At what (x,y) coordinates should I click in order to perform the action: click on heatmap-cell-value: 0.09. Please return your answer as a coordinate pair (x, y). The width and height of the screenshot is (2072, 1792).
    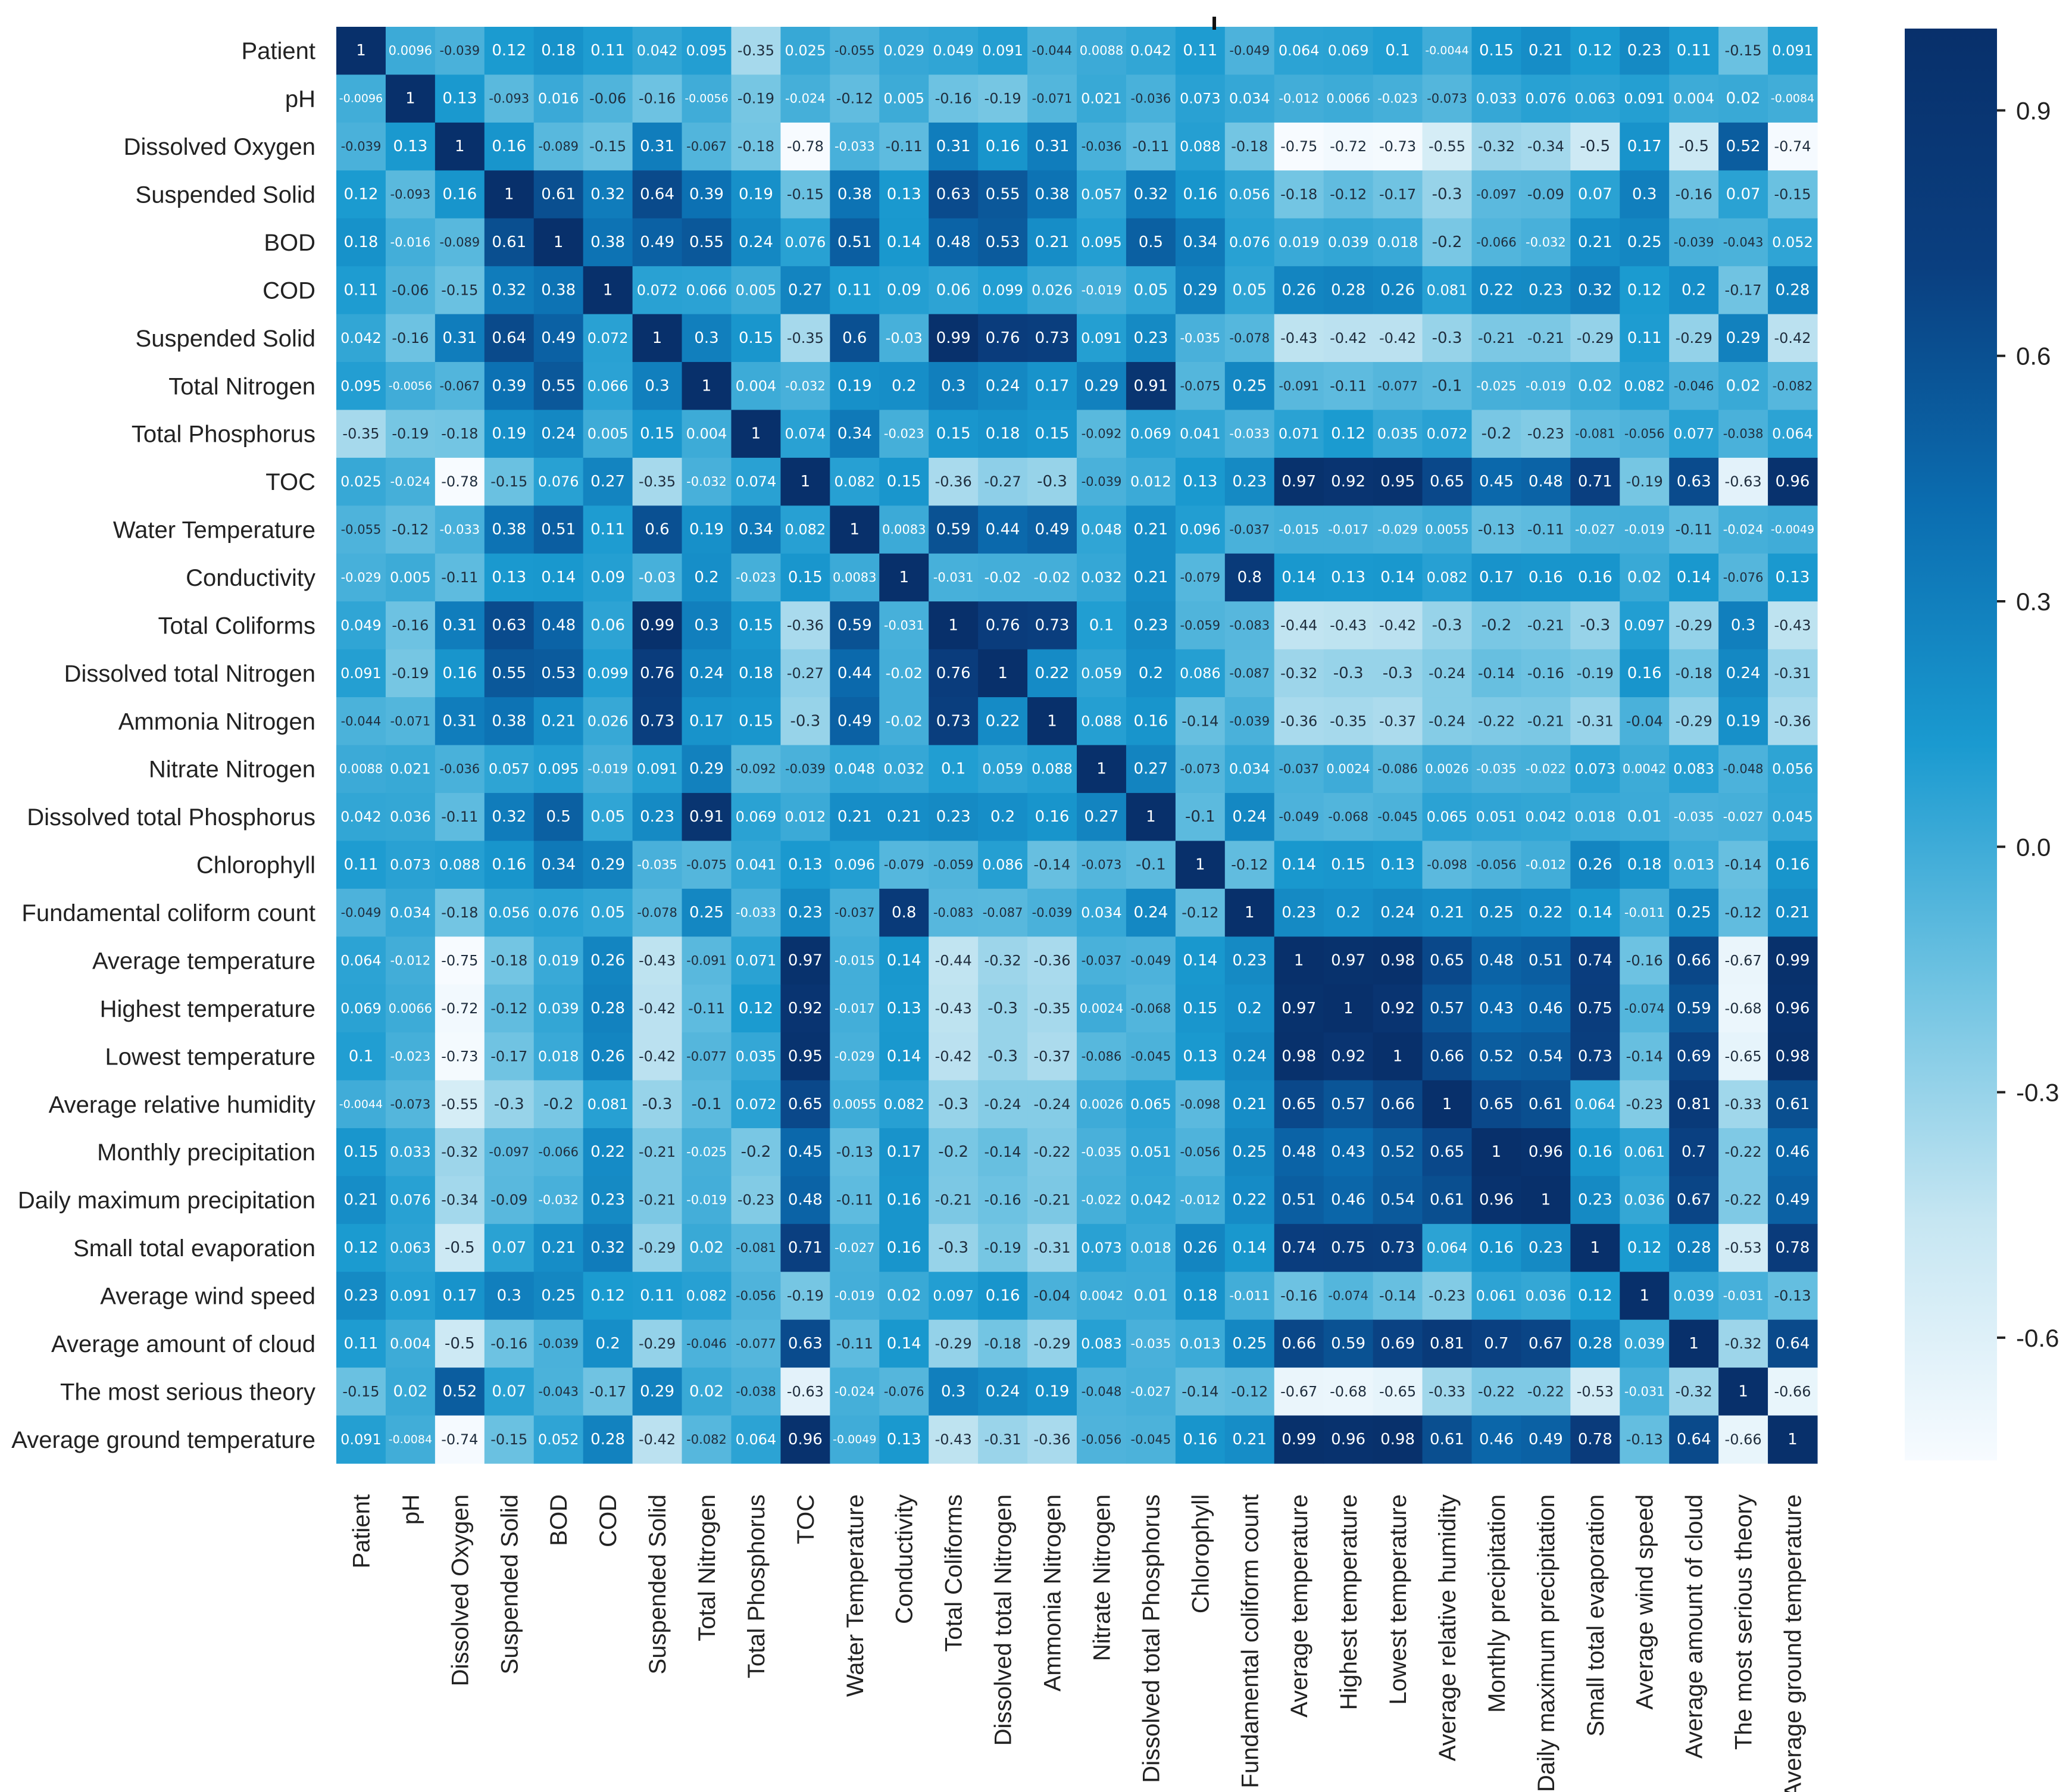
    Looking at the image, I should click on (904, 290).